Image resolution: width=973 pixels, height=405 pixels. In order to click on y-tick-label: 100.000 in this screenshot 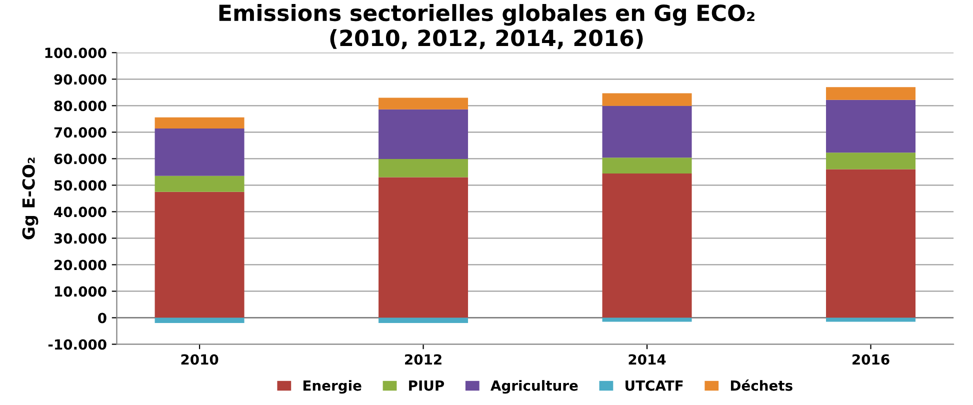, I will do `click(75, 53)`.